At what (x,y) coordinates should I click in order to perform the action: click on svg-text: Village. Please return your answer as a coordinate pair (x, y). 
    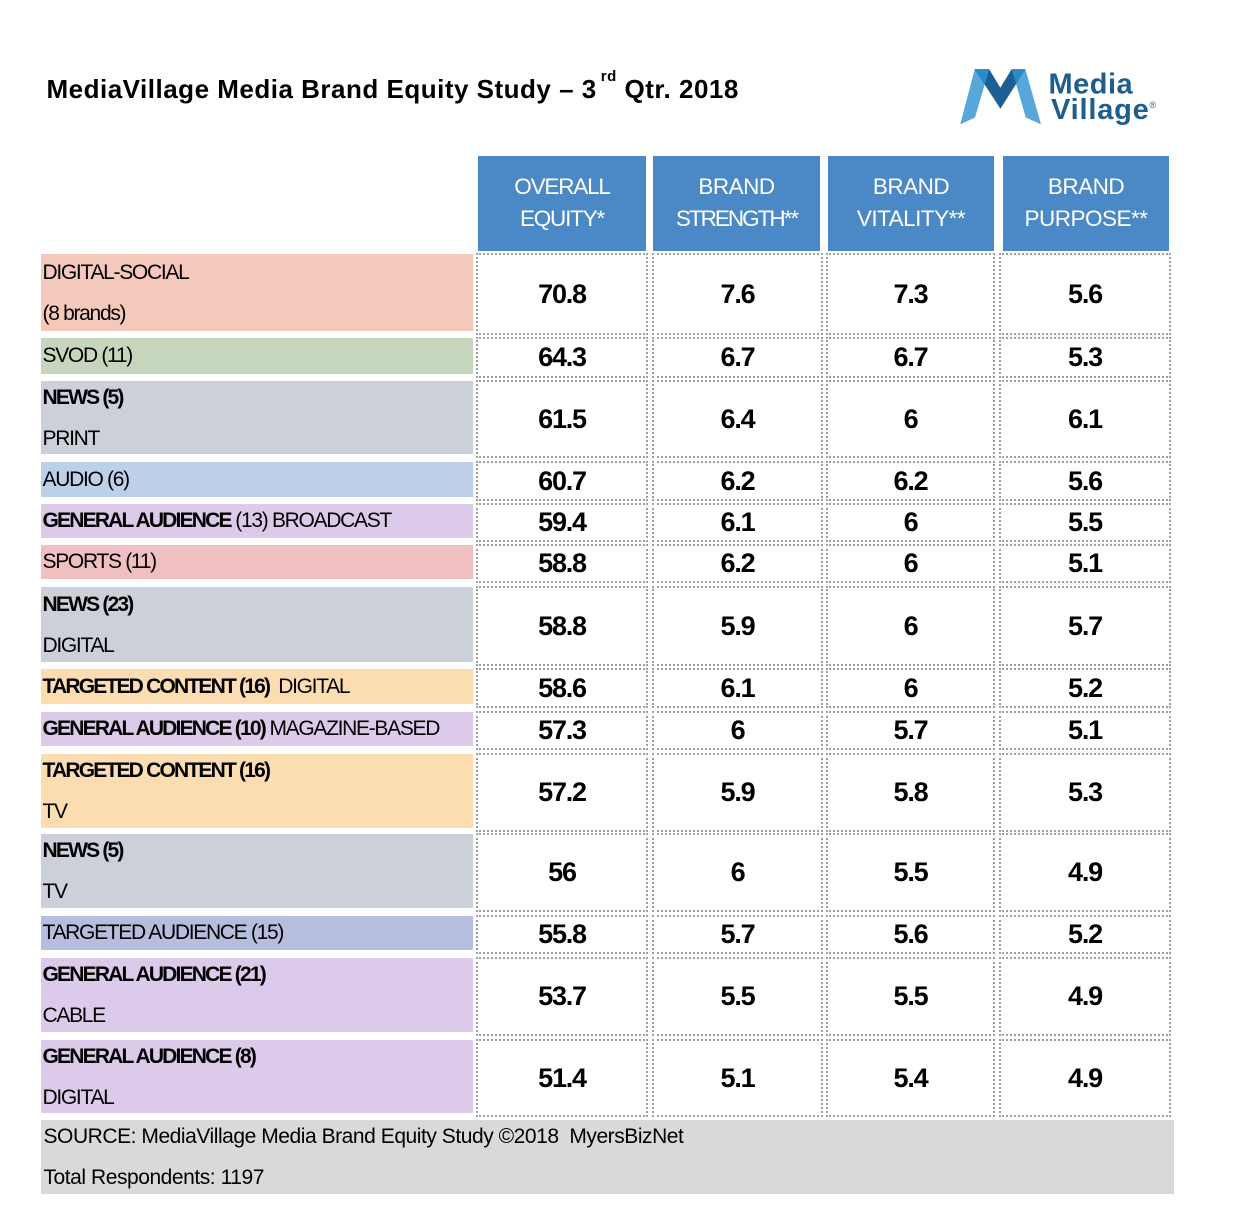
    Looking at the image, I should click on (1100, 110).